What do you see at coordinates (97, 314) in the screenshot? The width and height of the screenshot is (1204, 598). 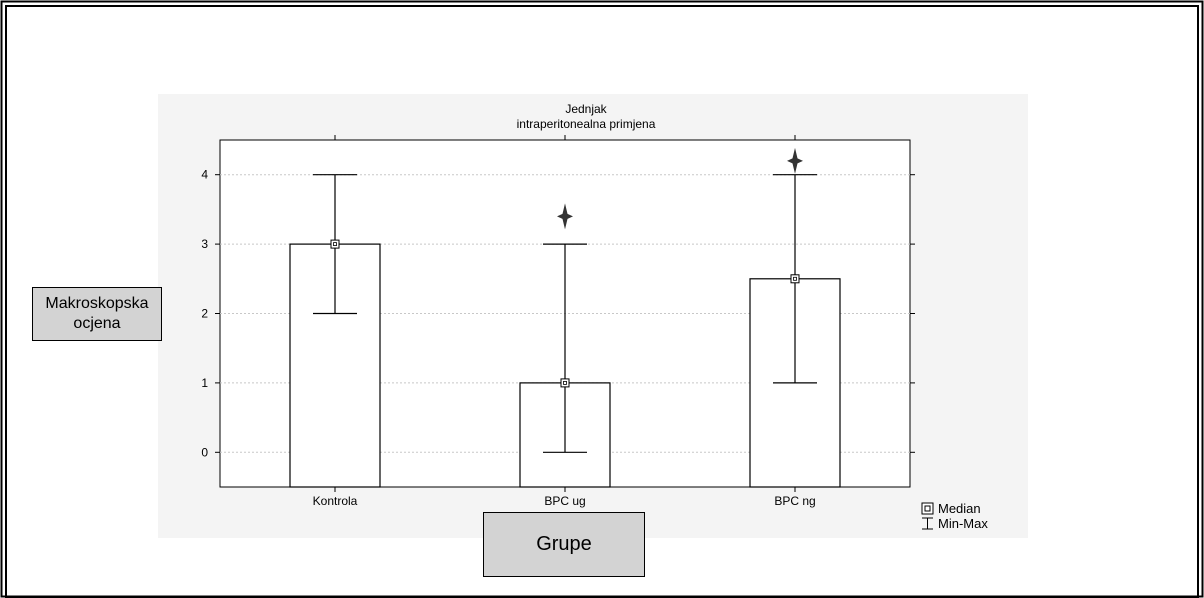 I see `y-axis-label: Makroskopska ocjena` at bounding box center [97, 314].